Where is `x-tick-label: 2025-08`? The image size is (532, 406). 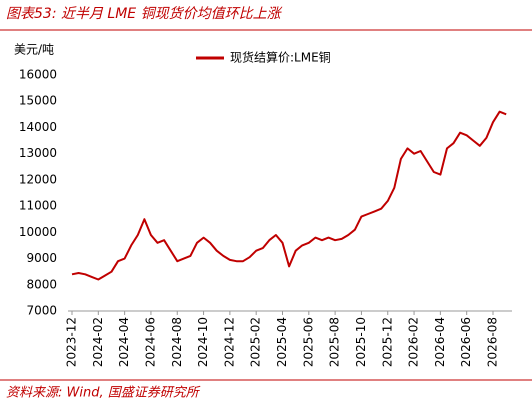
x-tick-label: 2025-08 is located at coordinates (335, 342).